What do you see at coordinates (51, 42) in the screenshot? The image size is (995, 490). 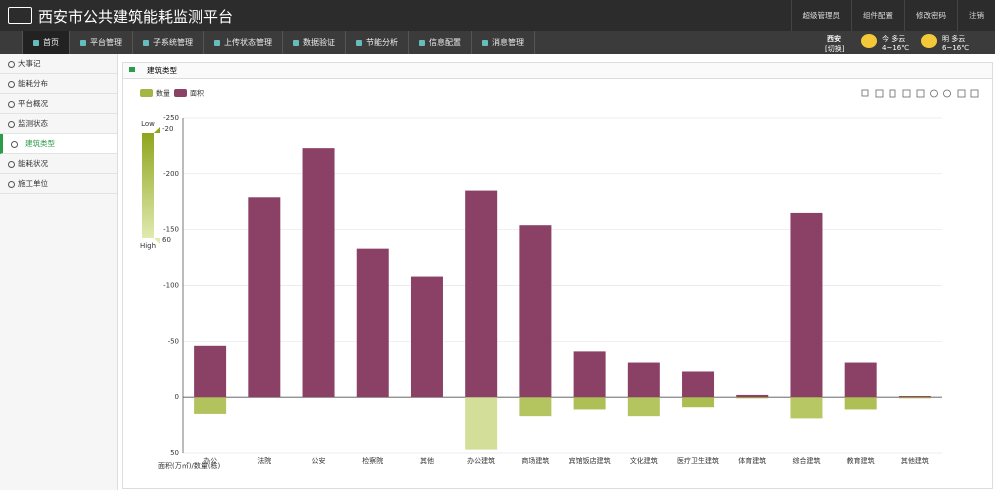 I see `nav-label: 首页` at bounding box center [51, 42].